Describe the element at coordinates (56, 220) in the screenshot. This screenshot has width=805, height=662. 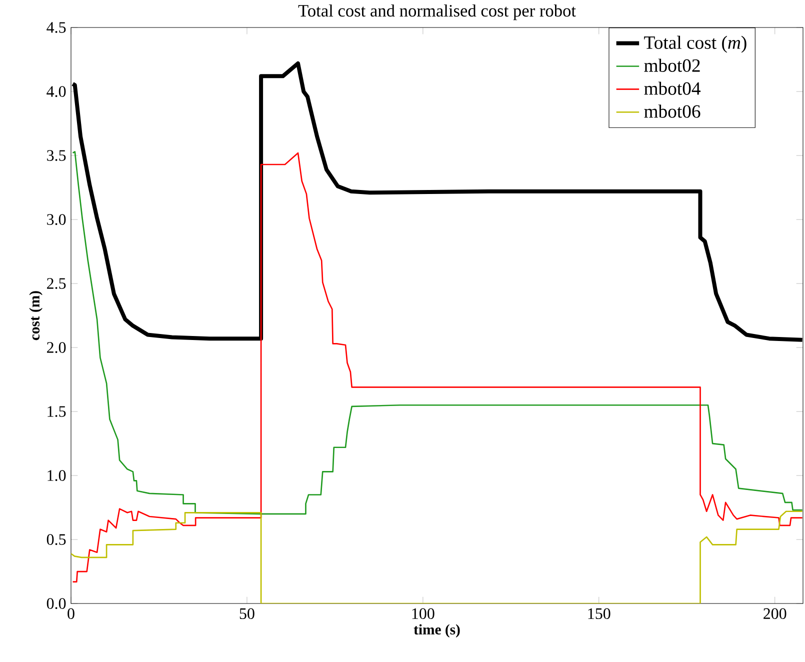
I see `y-tick-label: 3.0` at that location.